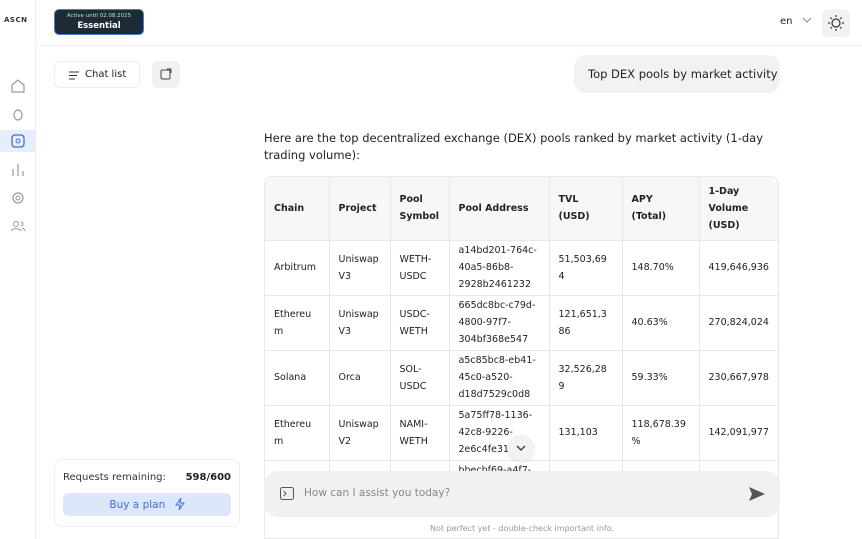  What do you see at coordinates (499, 267) in the screenshot?
I see `table-cell: a14bd201-764c-40a5-86b8-2928b2461232` at bounding box center [499, 267].